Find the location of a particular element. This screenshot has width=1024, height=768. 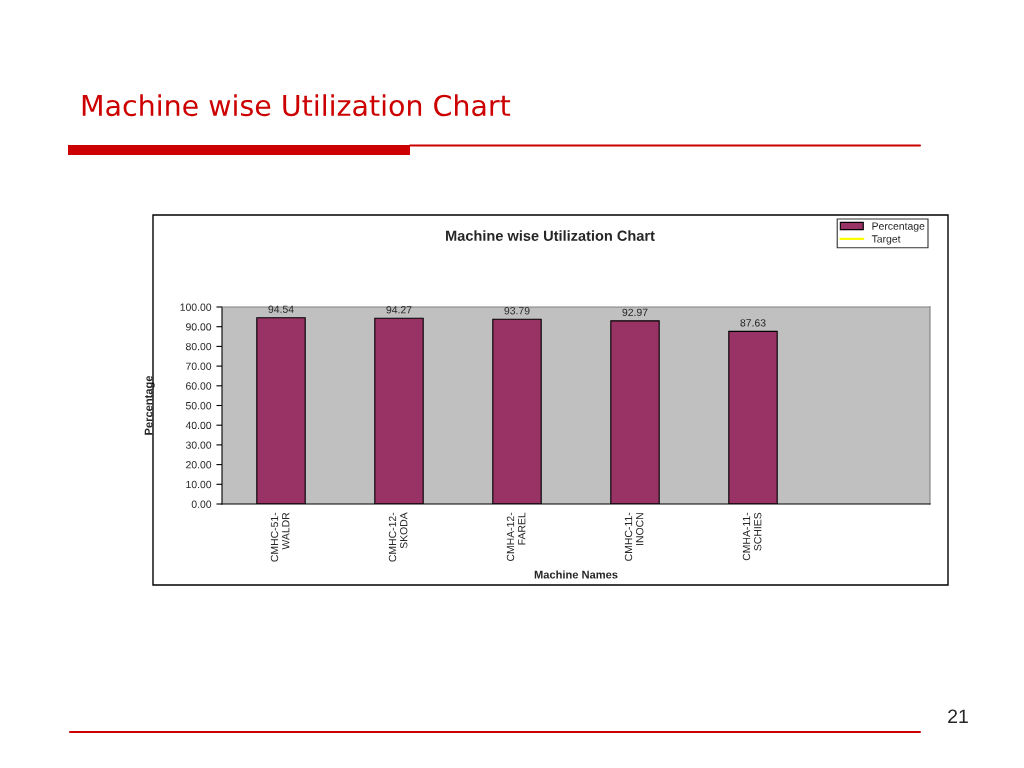

text: 21 is located at coordinates (958, 716).